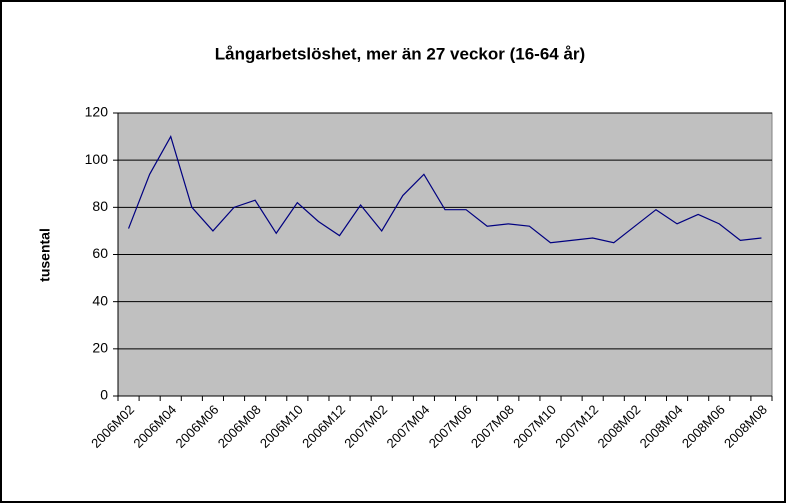  Describe the element at coordinates (100, 348) in the screenshot. I see `y-tick-label: 20` at that location.